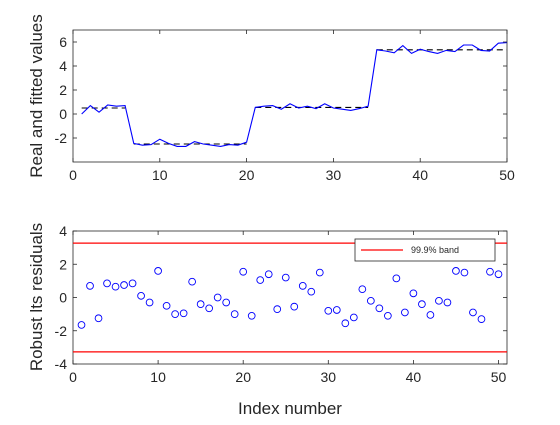 This screenshot has height=425, width=560. I want to click on bottom-y-tick-label: -4, so click(61, 364).